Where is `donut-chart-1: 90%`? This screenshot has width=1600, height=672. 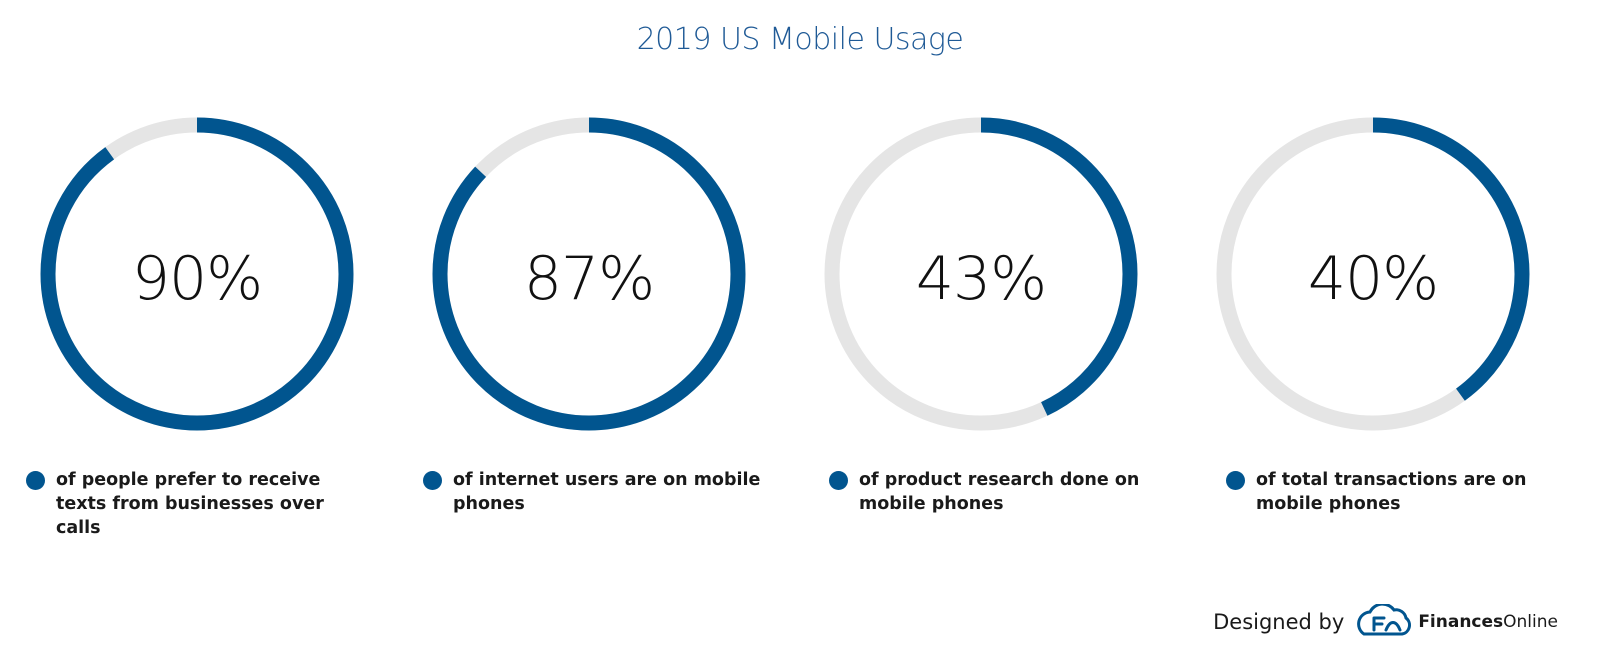 donut-chart-1: 90% is located at coordinates (197, 274).